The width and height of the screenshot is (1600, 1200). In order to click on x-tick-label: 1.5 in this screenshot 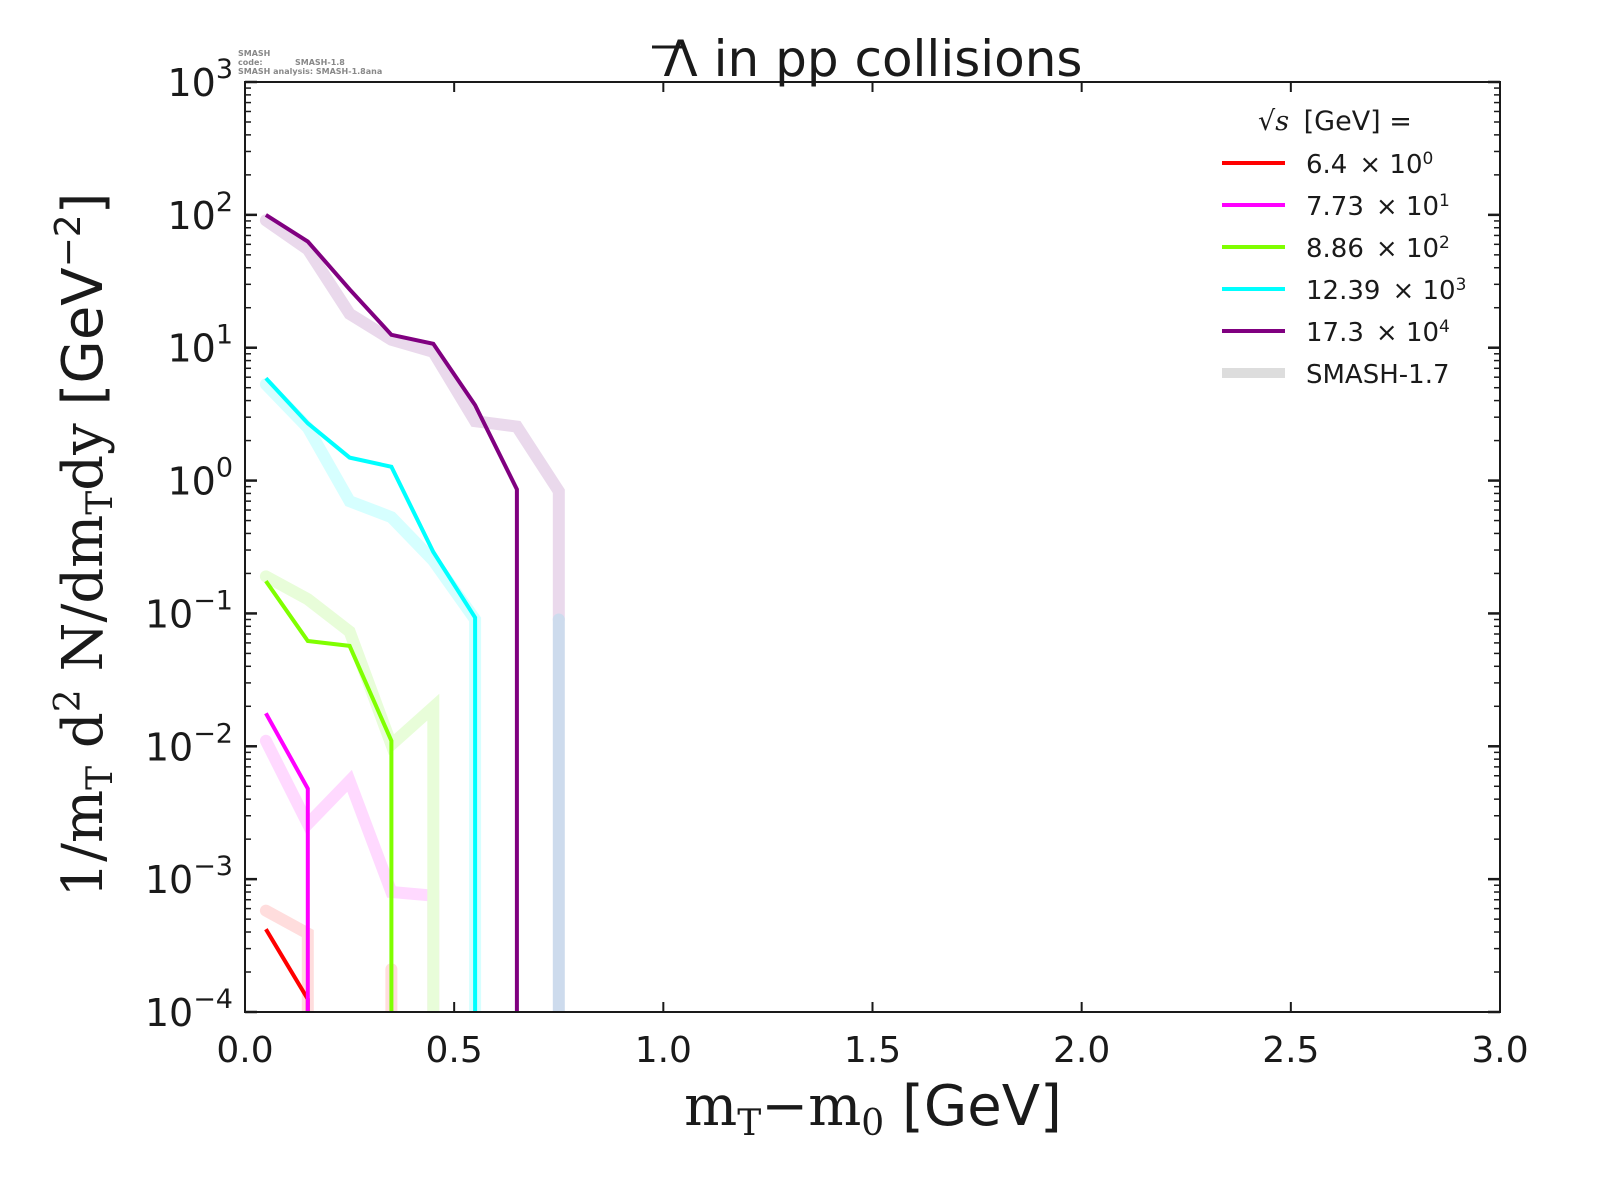, I will do `click(872, 1050)`.